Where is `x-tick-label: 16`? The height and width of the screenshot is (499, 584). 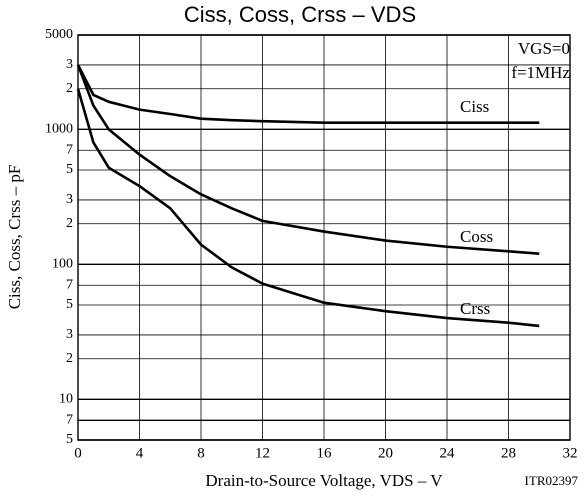
x-tick-label: 16 is located at coordinates (325, 453).